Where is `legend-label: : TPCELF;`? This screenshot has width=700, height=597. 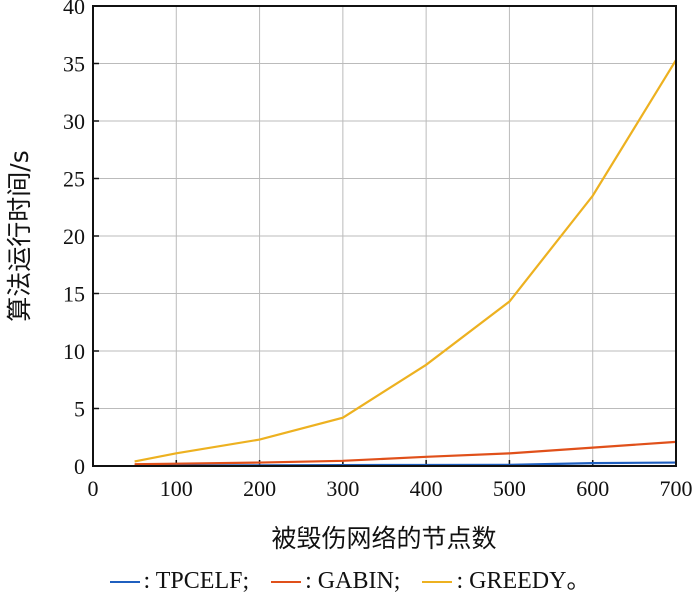 legend-label: : TPCELF; is located at coordinates (196, 581).